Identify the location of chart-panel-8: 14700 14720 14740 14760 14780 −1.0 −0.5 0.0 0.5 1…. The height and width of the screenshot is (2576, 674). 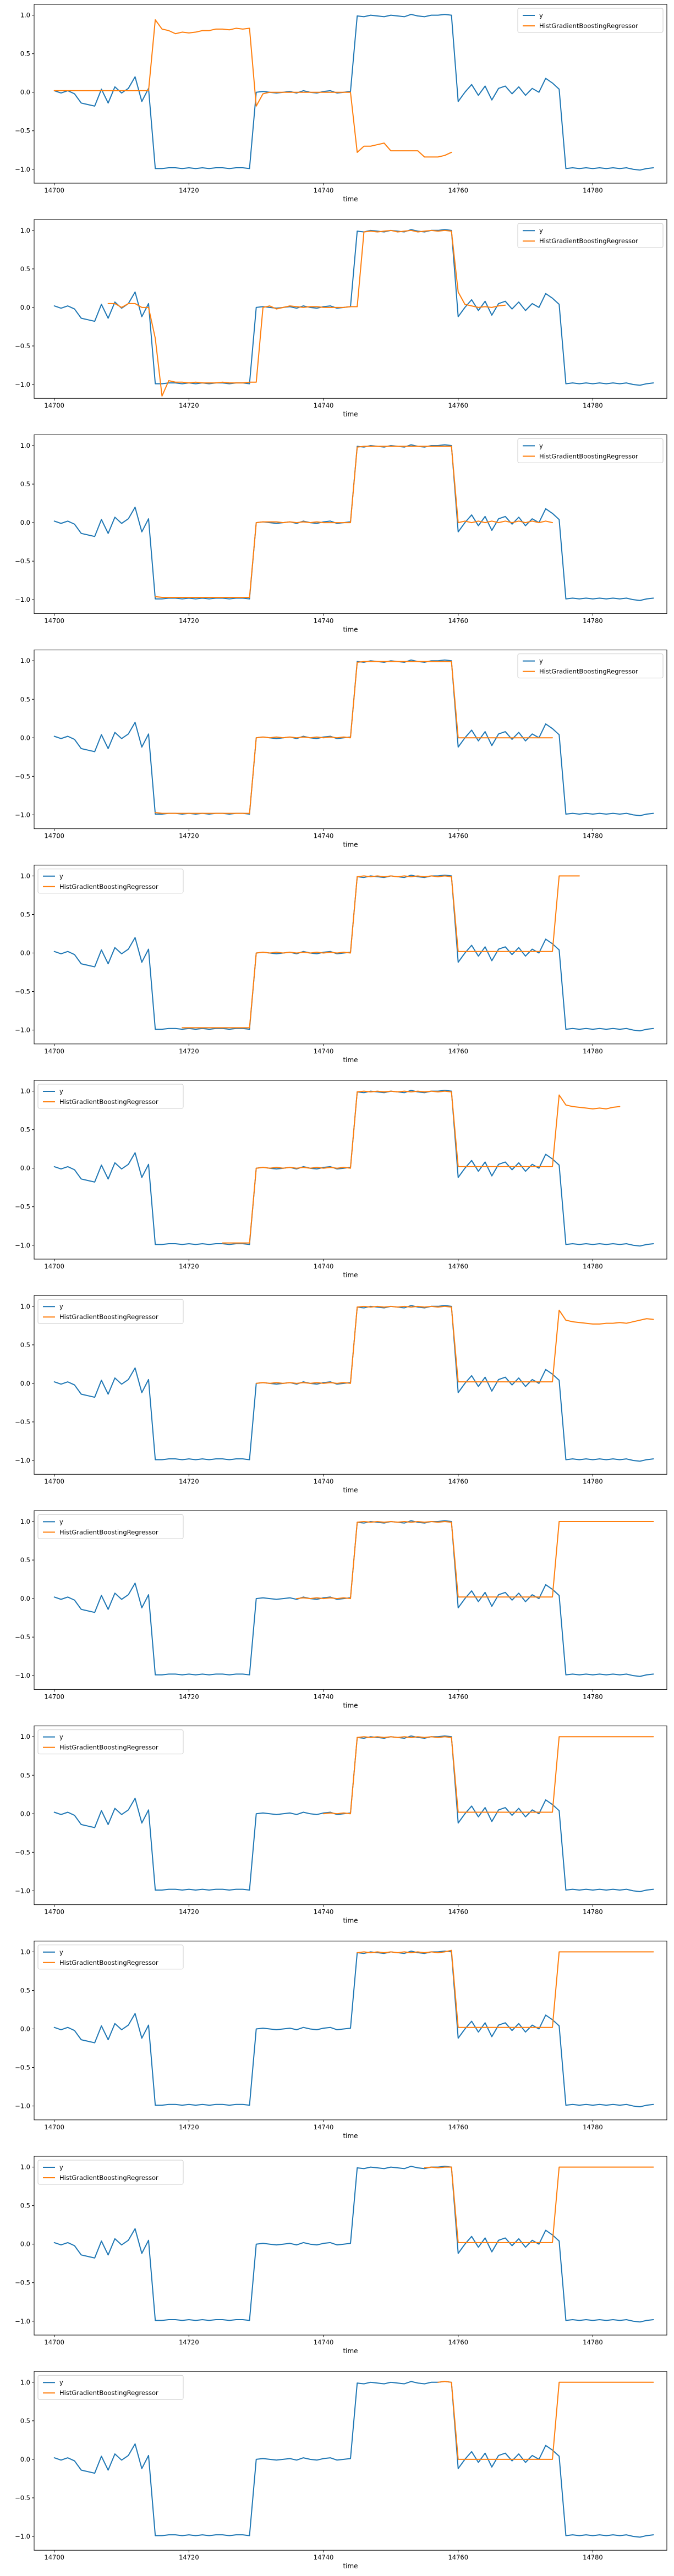
(341, 1609).